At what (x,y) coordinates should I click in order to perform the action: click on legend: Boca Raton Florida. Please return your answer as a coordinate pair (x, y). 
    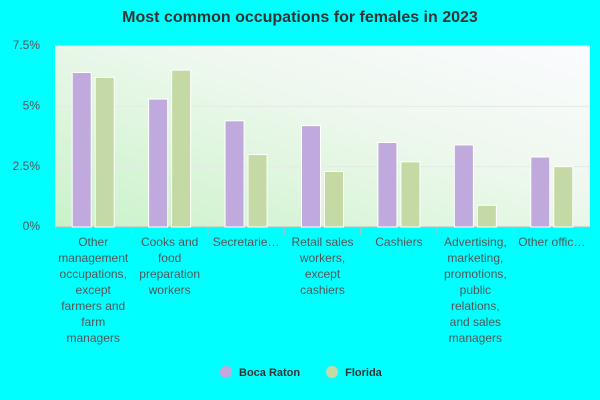
    Looking at the image, I should click on (301, 372).